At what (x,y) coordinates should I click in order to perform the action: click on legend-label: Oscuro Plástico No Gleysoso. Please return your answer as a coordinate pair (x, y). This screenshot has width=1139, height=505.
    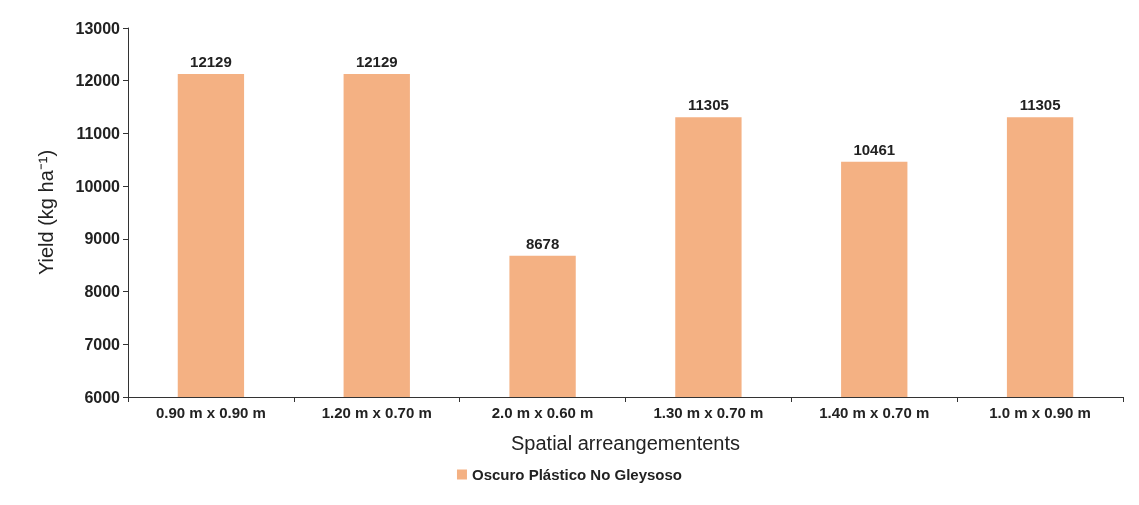
    Looking at the image, I should click on (577, 474).